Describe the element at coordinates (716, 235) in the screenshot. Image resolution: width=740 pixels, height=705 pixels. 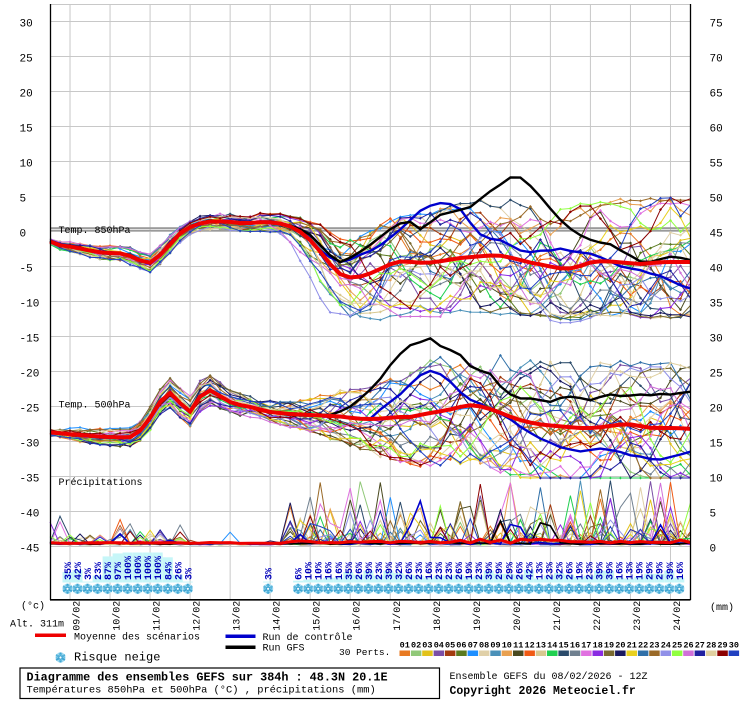
I see `svg-text: 45` at that location.